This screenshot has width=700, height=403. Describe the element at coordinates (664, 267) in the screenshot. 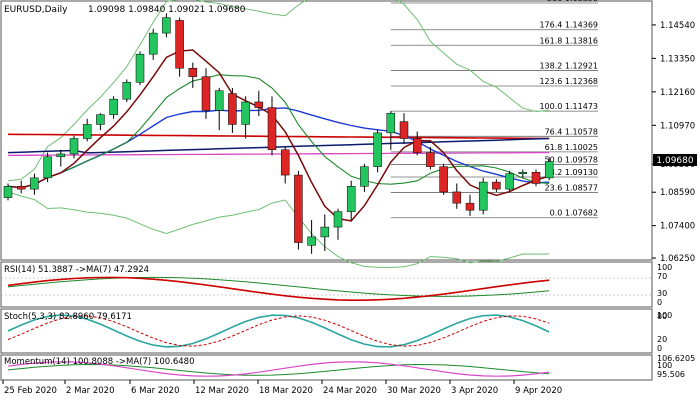

I see `rsi-axis-label: 100` at that location.